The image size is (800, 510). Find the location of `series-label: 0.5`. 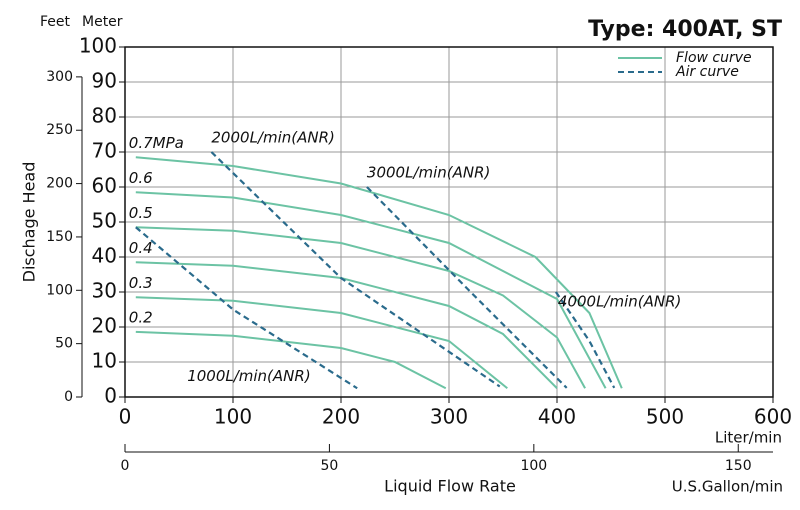

series-label: 0.5 is located at coordinates (141, 213).